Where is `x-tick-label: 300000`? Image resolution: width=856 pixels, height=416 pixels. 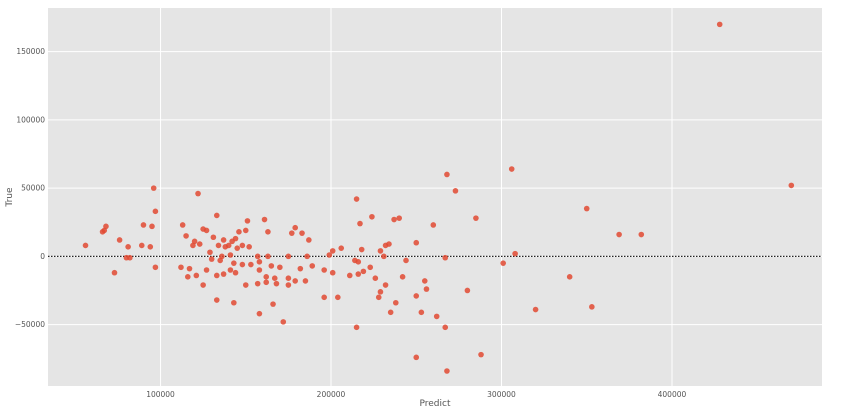
x-tick-label: 300000 is located at coordinates (501, 394).